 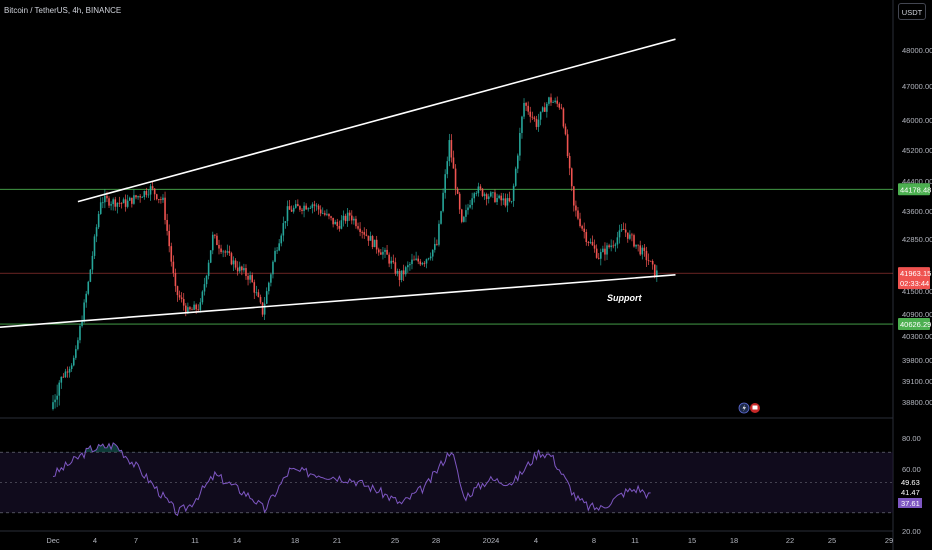 I want to click on rsi-value-label: 49.63, so click(x=910, y=482).